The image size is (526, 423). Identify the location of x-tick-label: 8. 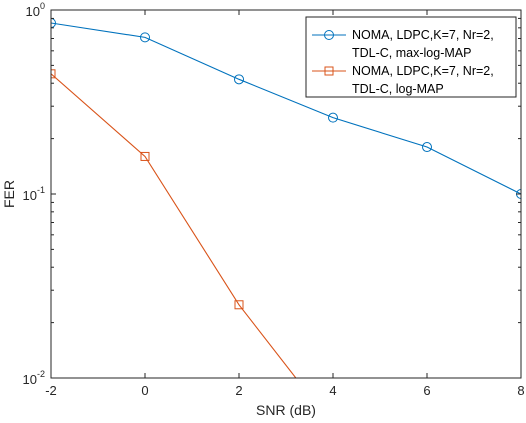
(520, 390).